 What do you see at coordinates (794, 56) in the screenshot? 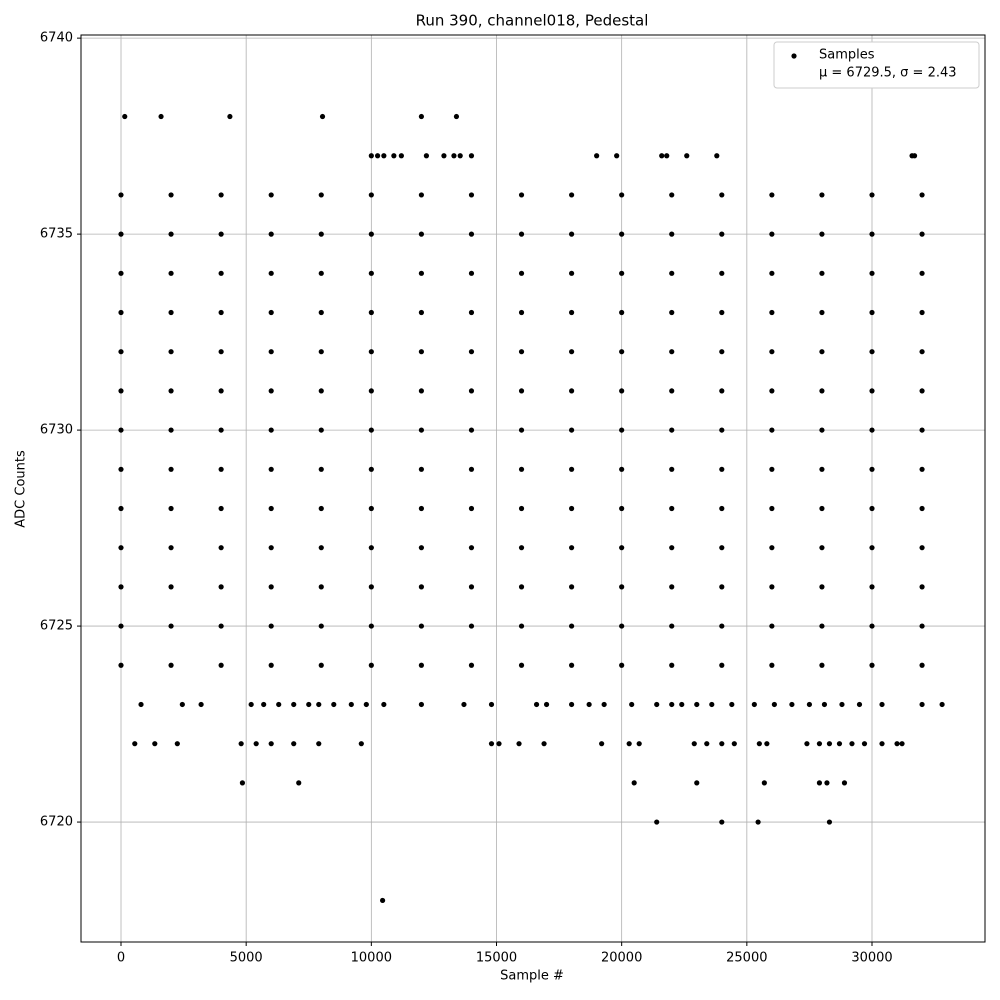
I see `legend-marker` at bounding box center [794, 56].